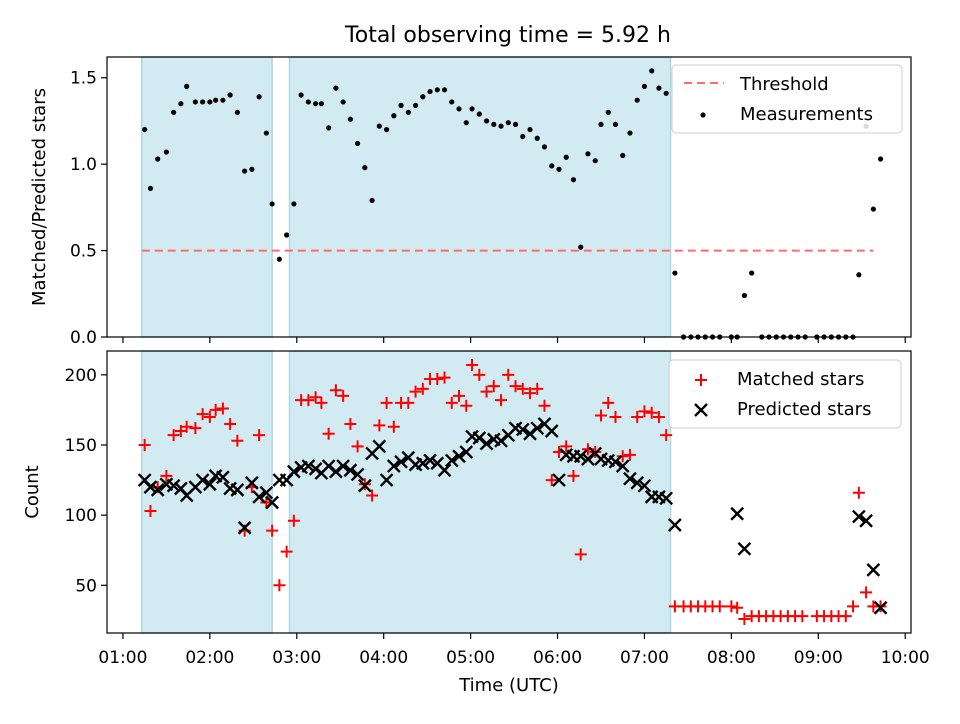 The image size is (960, 724). I want to click on x-tick-label: 09:00, so click(818, 658).